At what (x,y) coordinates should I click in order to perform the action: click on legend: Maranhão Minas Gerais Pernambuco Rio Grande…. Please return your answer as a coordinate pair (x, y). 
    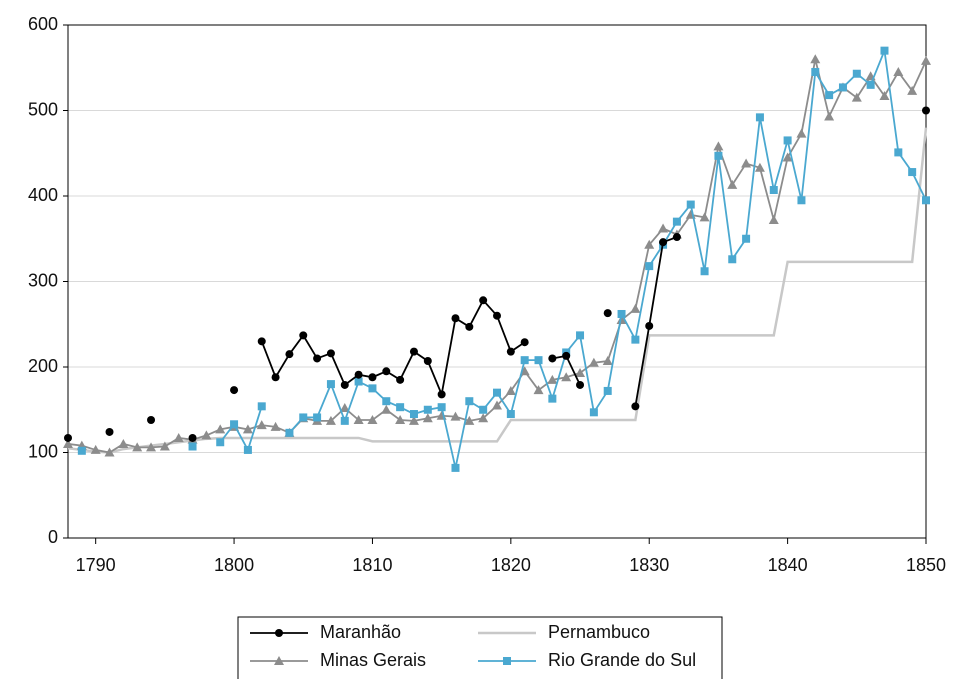
    Looking at the image, I should click on (480, 647).